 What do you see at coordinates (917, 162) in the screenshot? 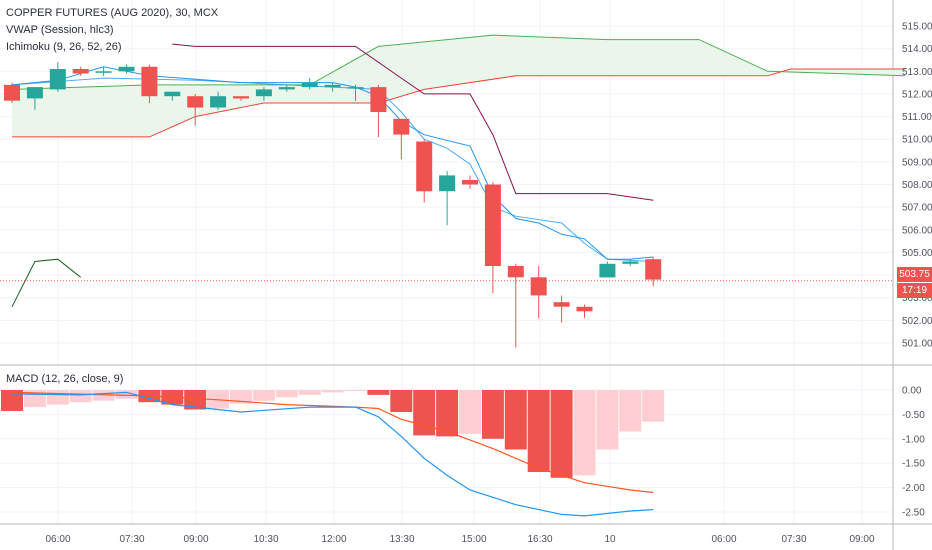
I see `price-tick-label: 509.00` at bounding box center [917, 162].